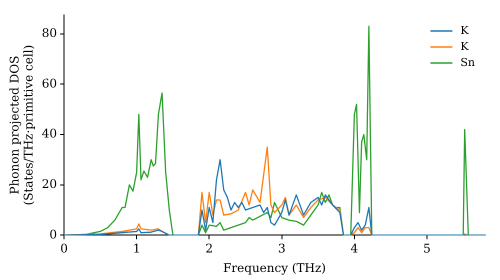 This screenshot has height=280, width=500. Describe the element at coordinates (64, 249) in the screenshot. I see `x-tick-label: 0` at that location.